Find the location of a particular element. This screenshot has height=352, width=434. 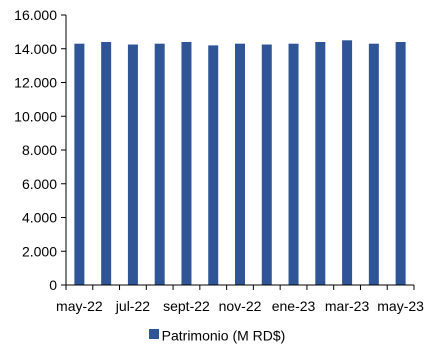

y-tick-label: 16.000 is located at coordinates (35, 15).